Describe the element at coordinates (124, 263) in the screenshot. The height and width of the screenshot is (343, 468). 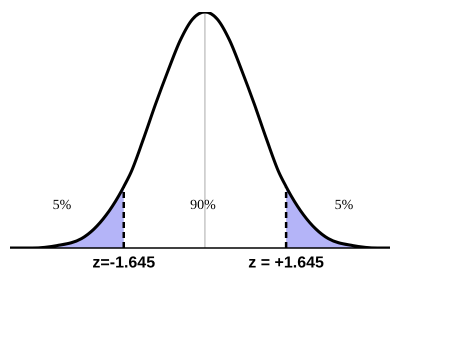
I see `x-tick-label: z=-1.645` at that location.